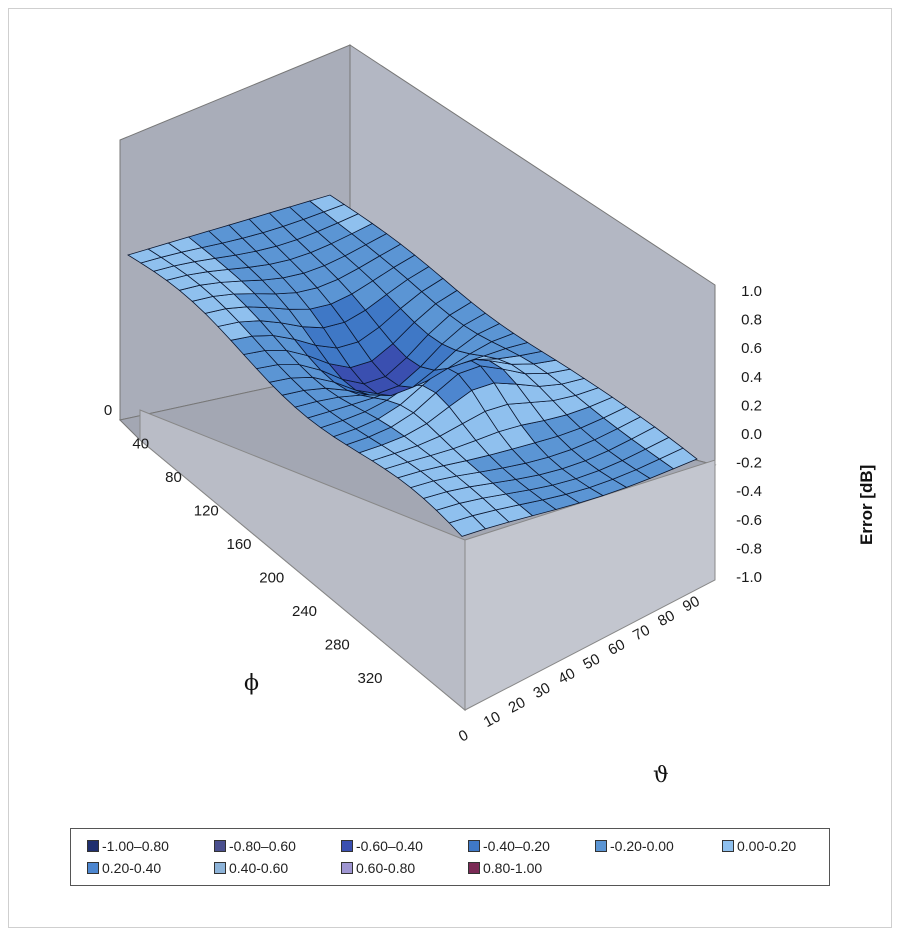 The width and height of the screenshot is (901, 937). Describe the element at coordinates (666, 618) in the screenshot. I see `theta-tick-label: 80` at that location.